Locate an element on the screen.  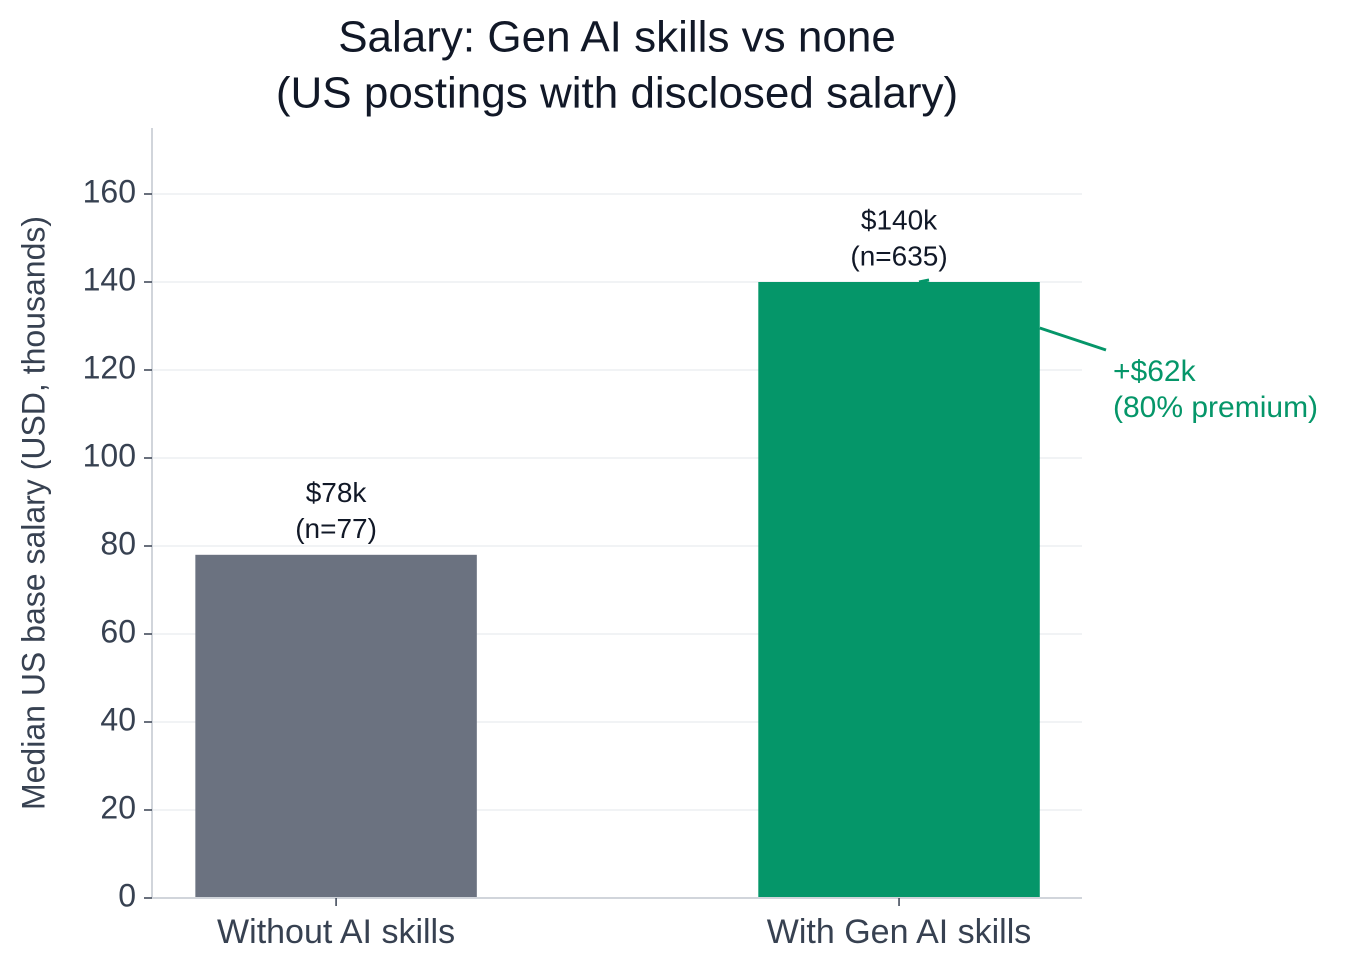
y-tick-label: 140 is located at coordinates (109, 279).